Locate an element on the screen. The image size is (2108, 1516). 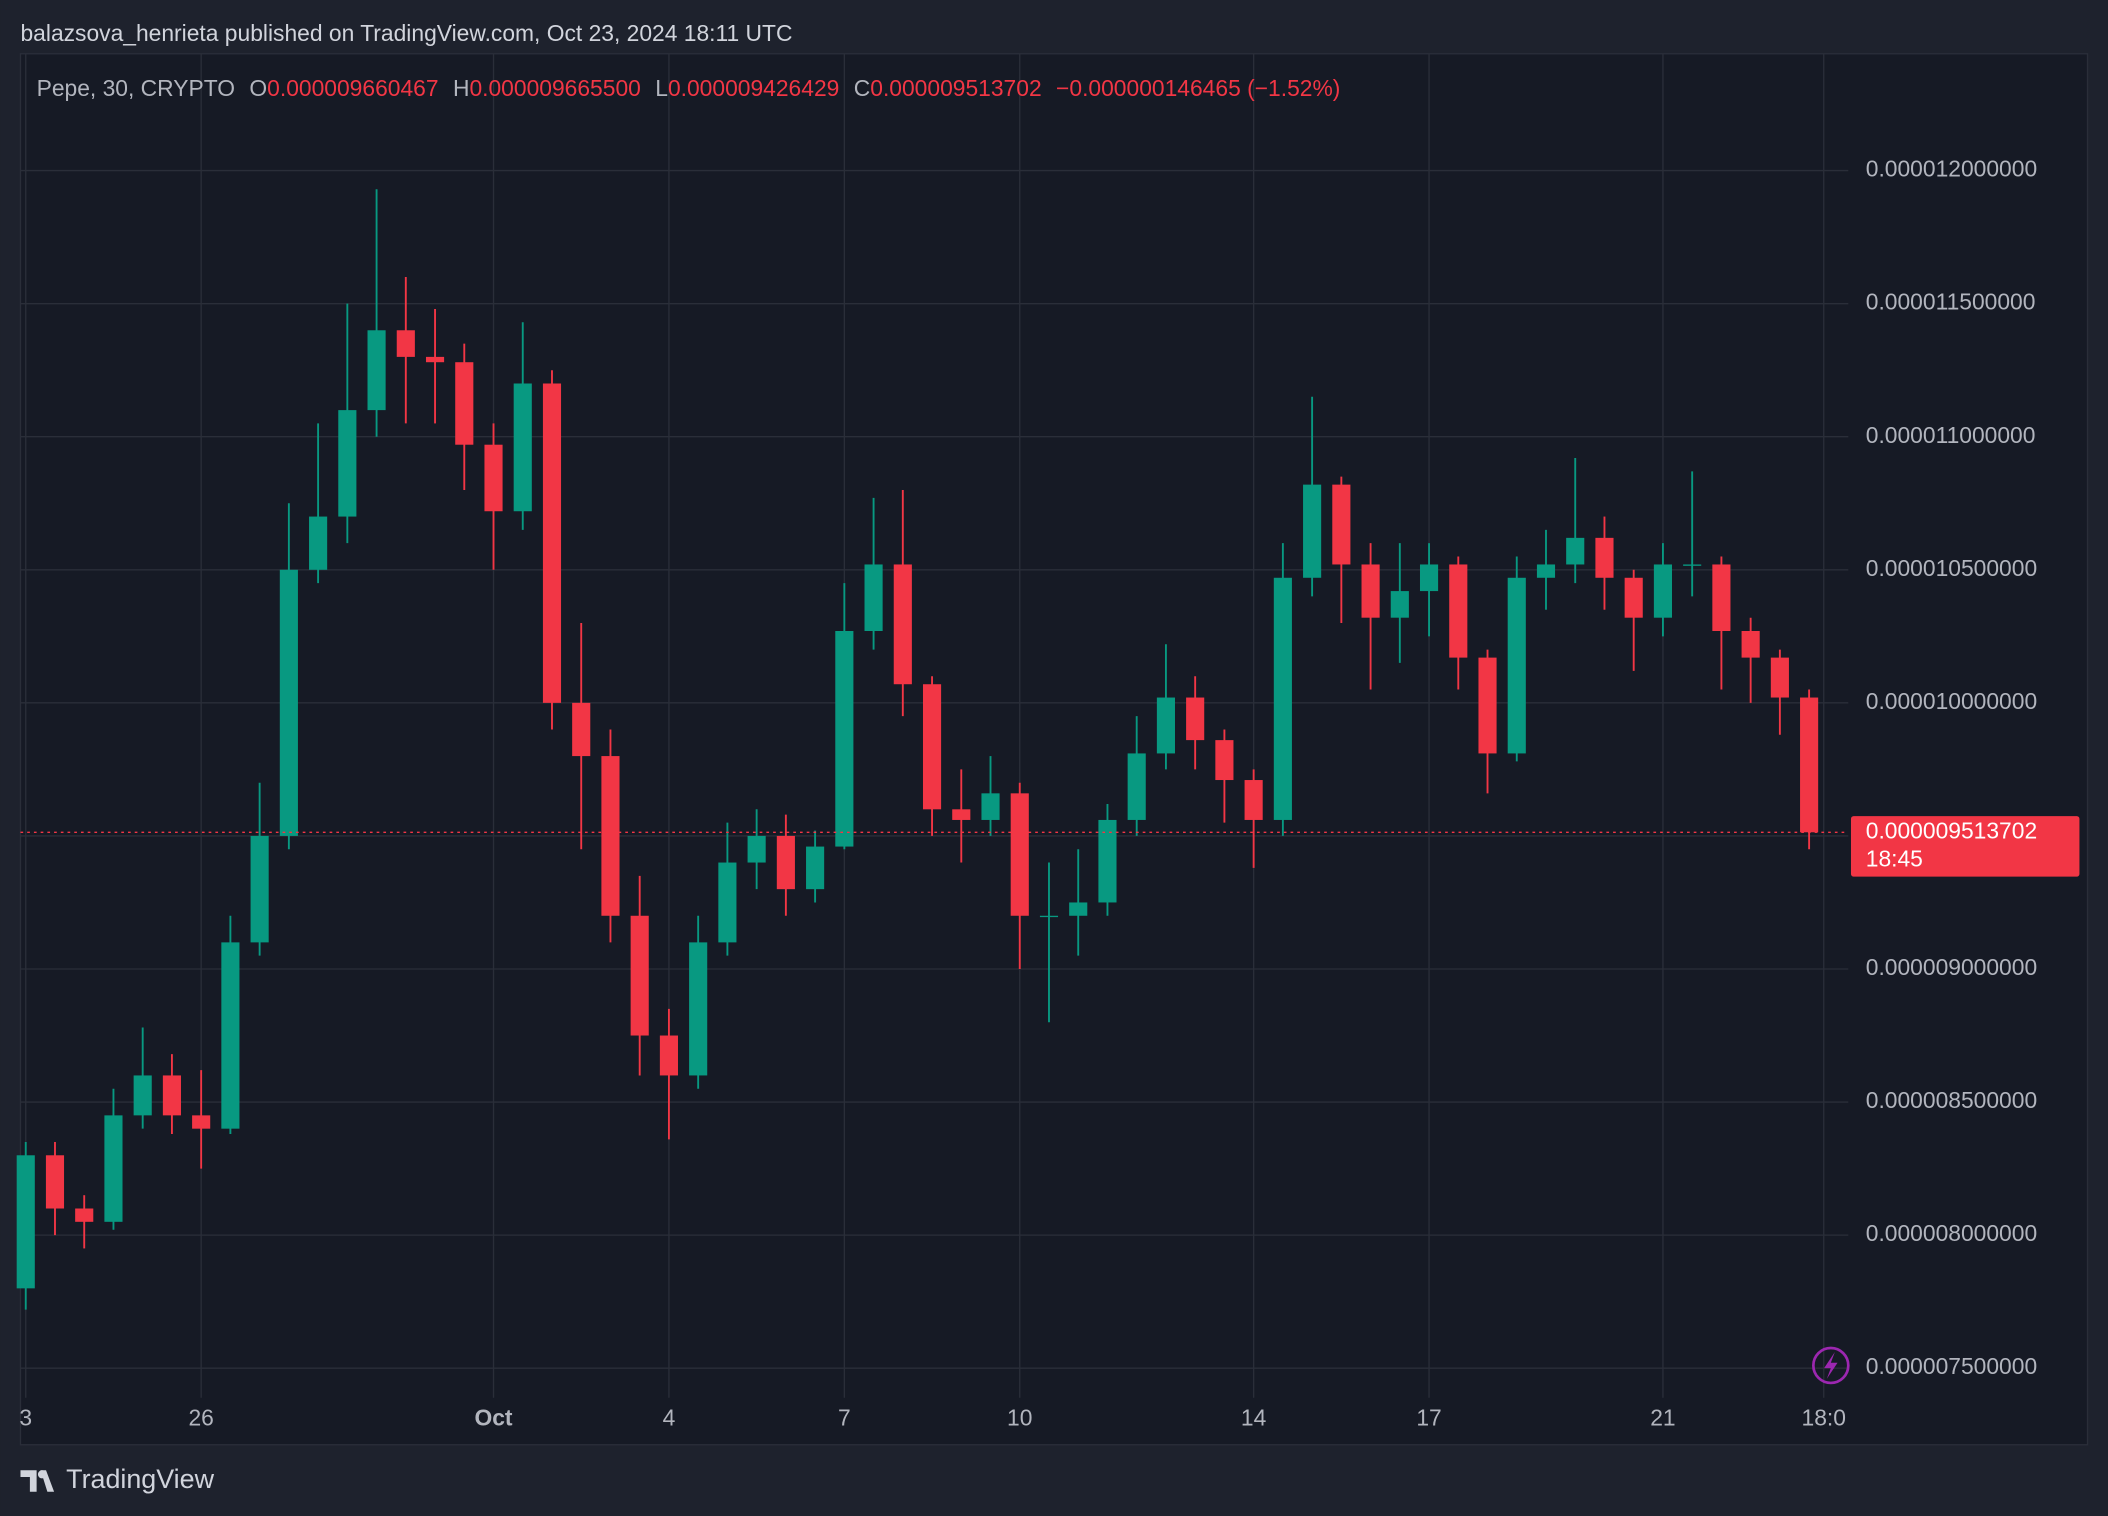
legend-key: O is located at coordinates (258, 88).